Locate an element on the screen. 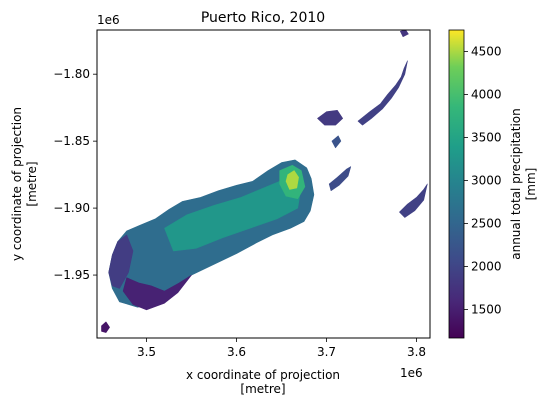  region-northwest-fragment is located at coordinates (330, 118).